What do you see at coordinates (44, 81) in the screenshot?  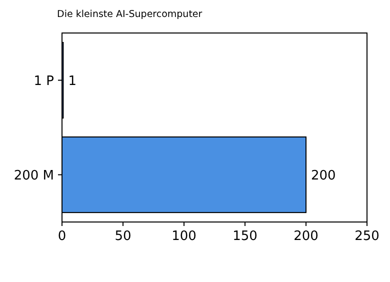 I see `y-tick-label: 1 P` at bounding box center [44, 81].